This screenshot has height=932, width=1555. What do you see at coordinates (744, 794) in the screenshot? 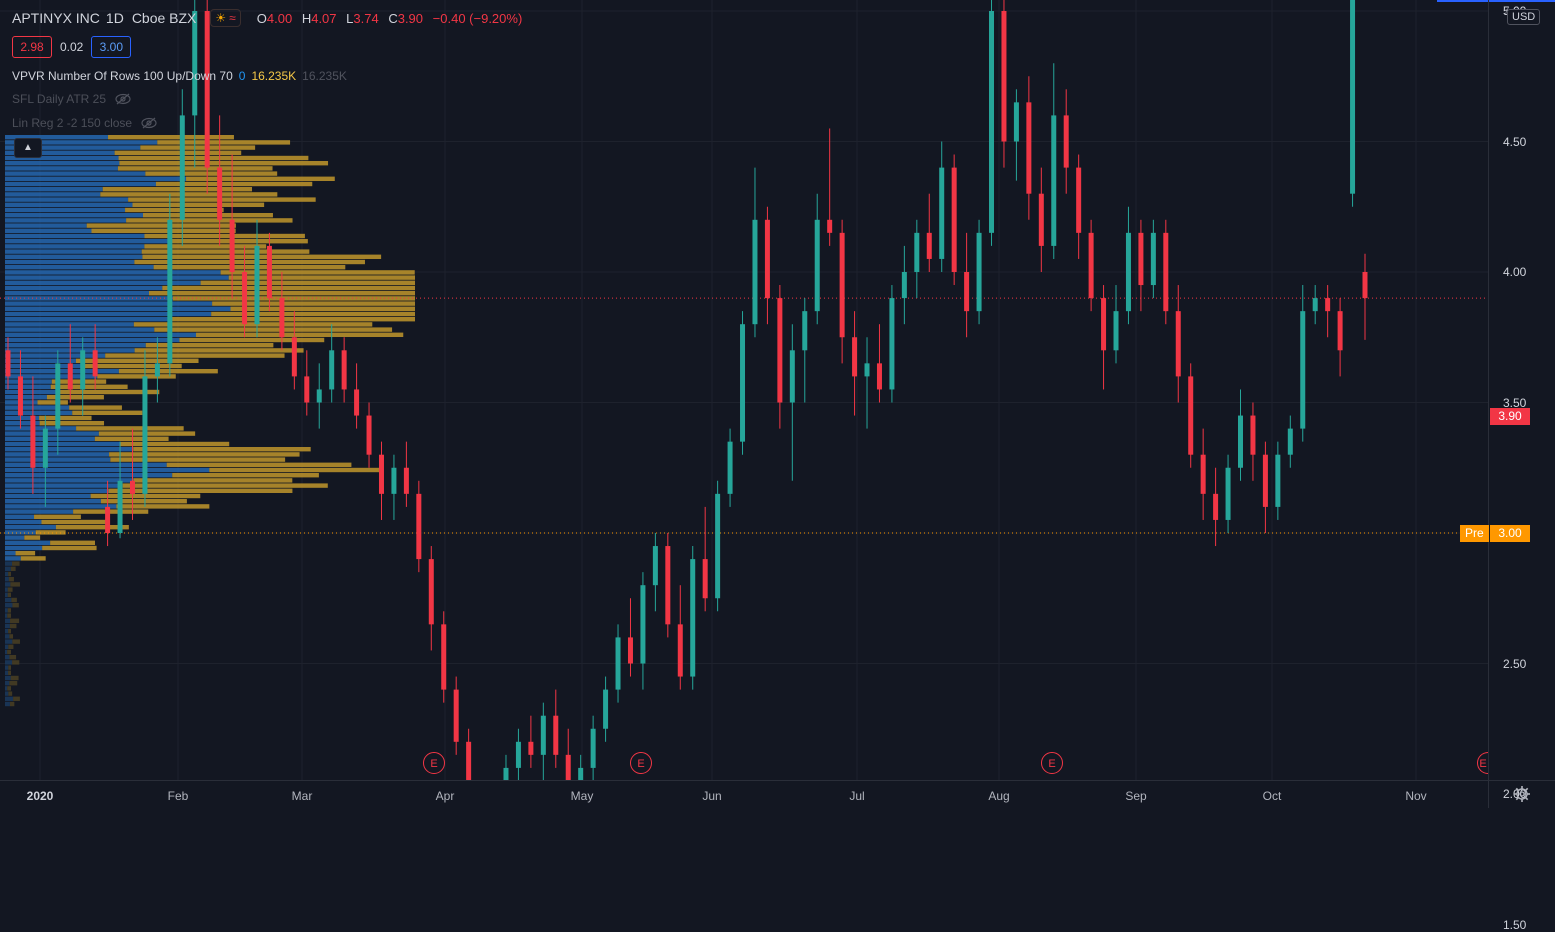
I see `time-axis: 2020 Feb Mar Apr May Jun Jul Aug Sep Oct Nov` at bounding box center [744, 794].